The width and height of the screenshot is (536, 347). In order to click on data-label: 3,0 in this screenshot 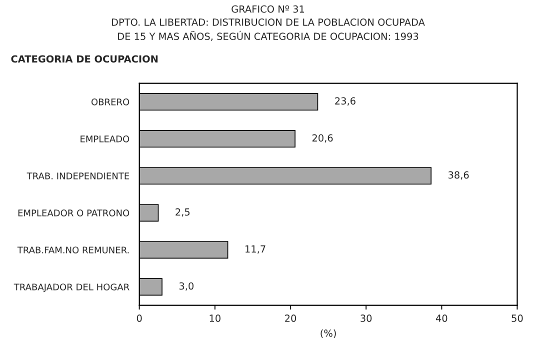, I will do `click(186, 286)`.